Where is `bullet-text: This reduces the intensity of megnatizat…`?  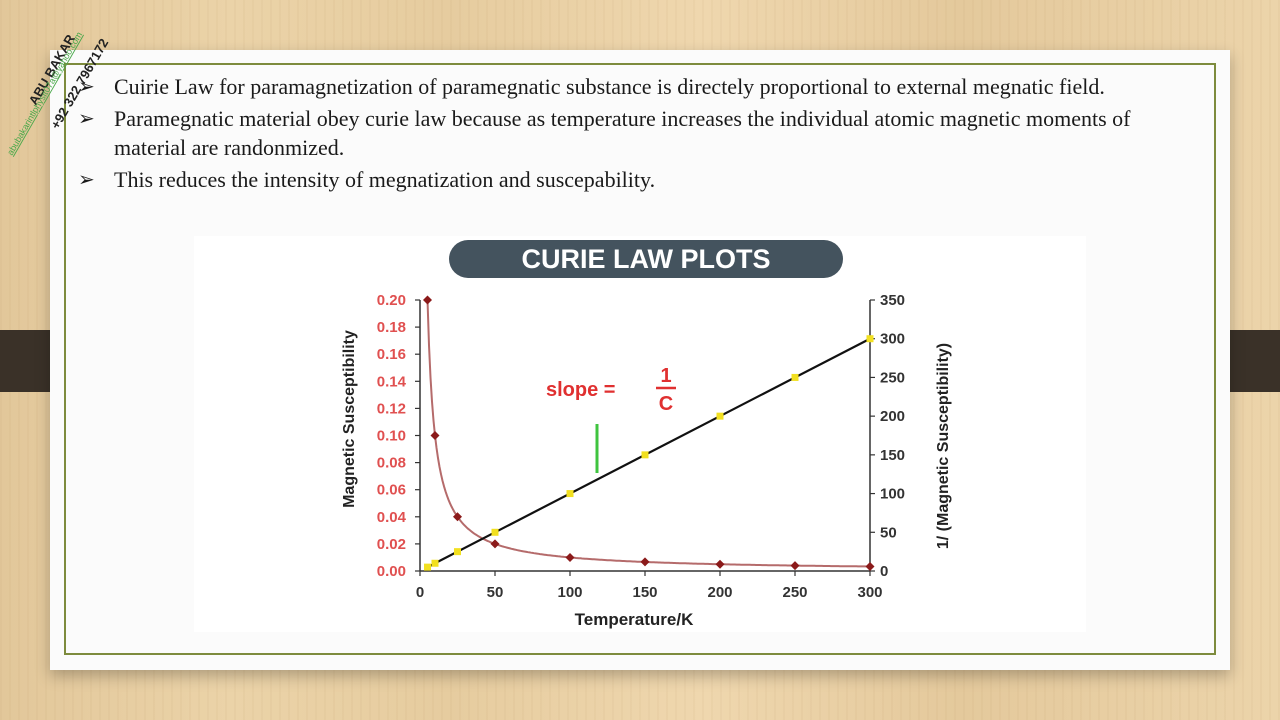 bullet-text: This reduces the intensity of megnatizat… is located at coordinates (385, 179).